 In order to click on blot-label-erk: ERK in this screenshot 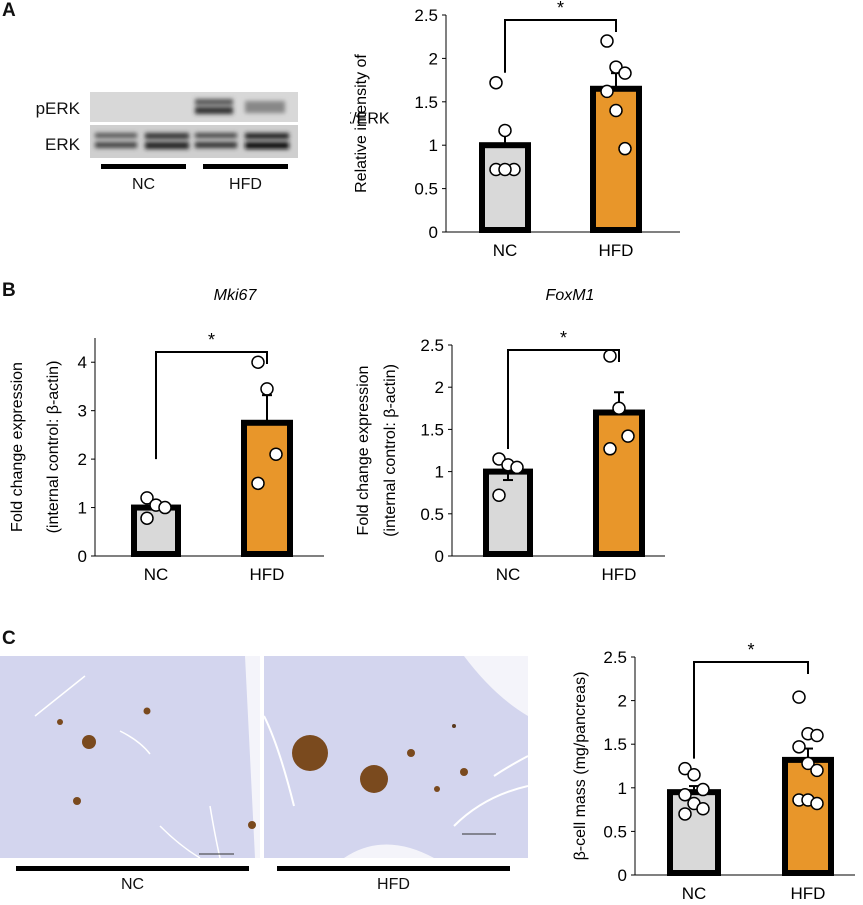, I will do `click(62, 144)`.